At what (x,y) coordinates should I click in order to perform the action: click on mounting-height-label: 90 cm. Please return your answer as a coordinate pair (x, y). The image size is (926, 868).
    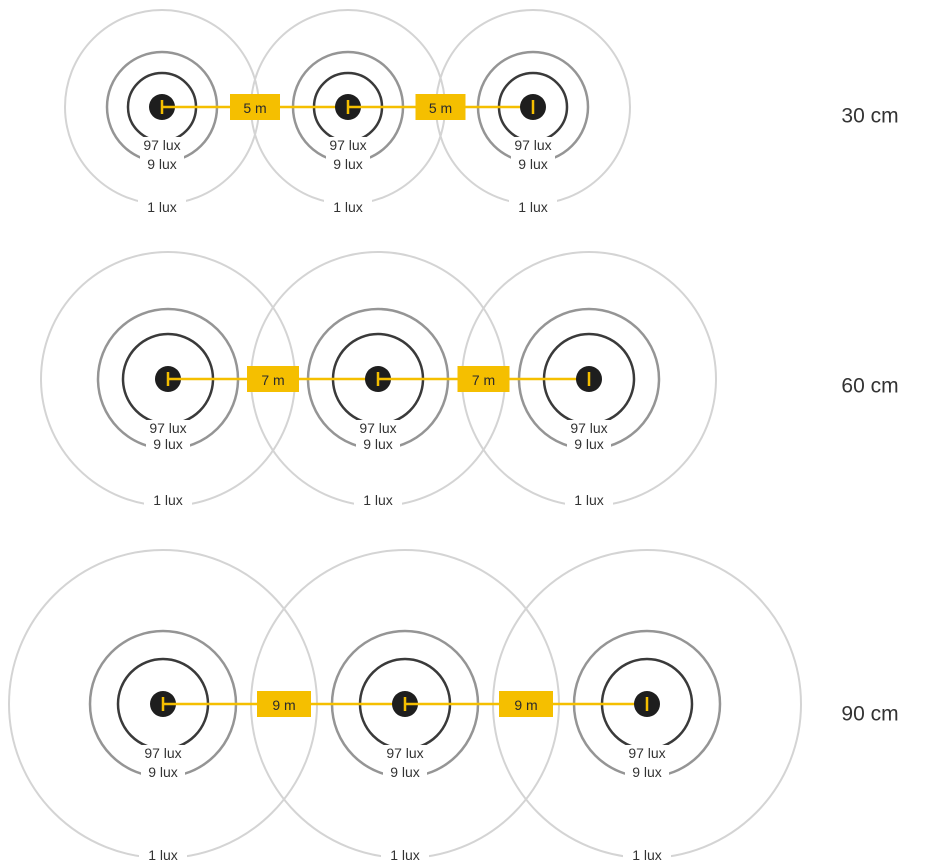
    Looking at the image, I should click on (869, 714).